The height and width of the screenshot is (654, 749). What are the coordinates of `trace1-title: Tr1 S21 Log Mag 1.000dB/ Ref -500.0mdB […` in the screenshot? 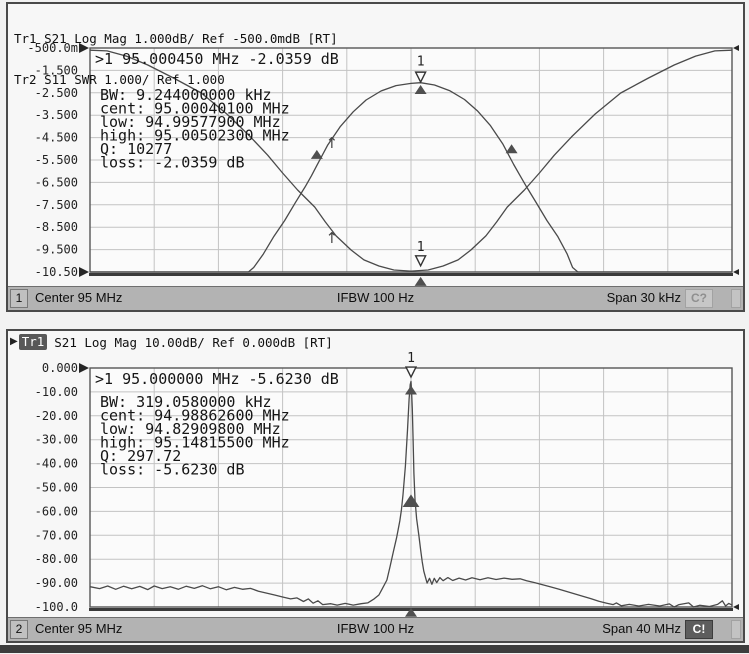 It's located at (176, 38).